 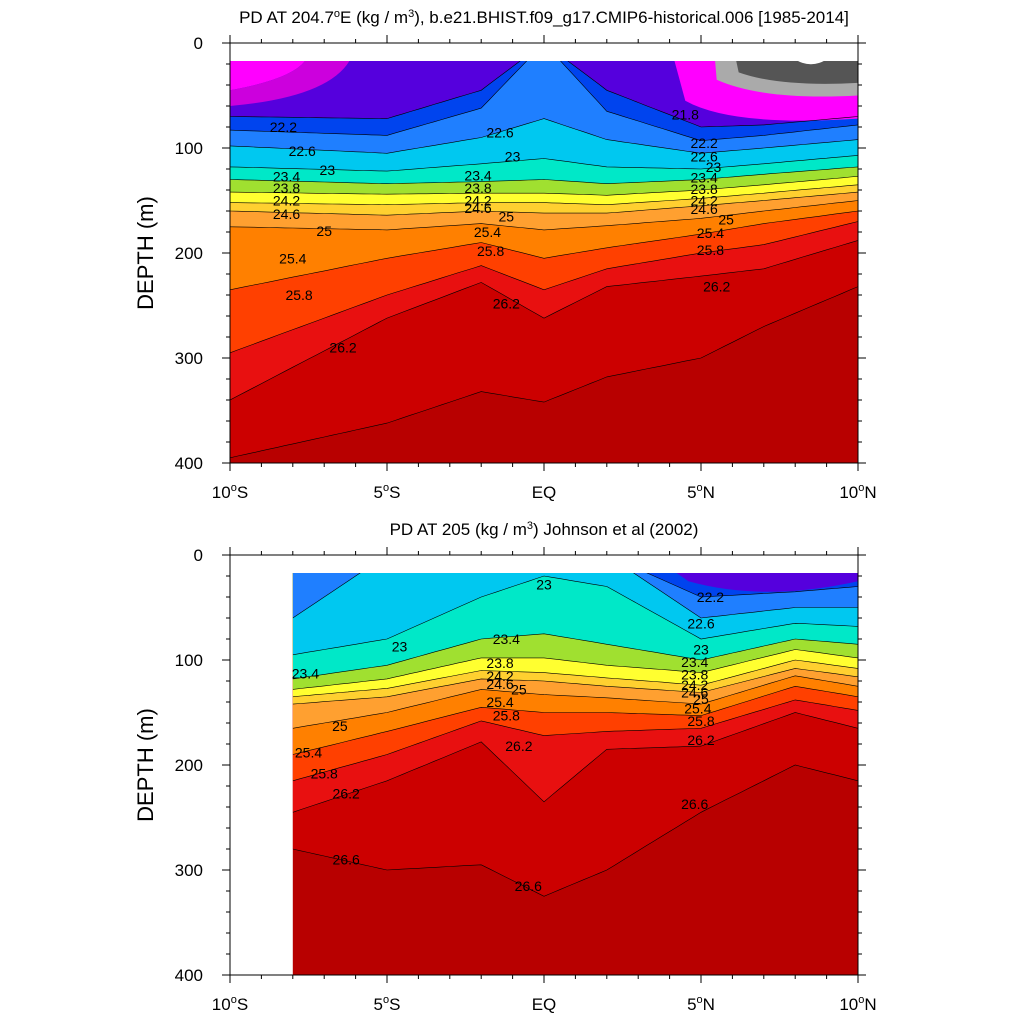 What do you see at coordinates (797, 72) in the screenshot?
I see `fill-dark-north` at bounding box center [797, 72].